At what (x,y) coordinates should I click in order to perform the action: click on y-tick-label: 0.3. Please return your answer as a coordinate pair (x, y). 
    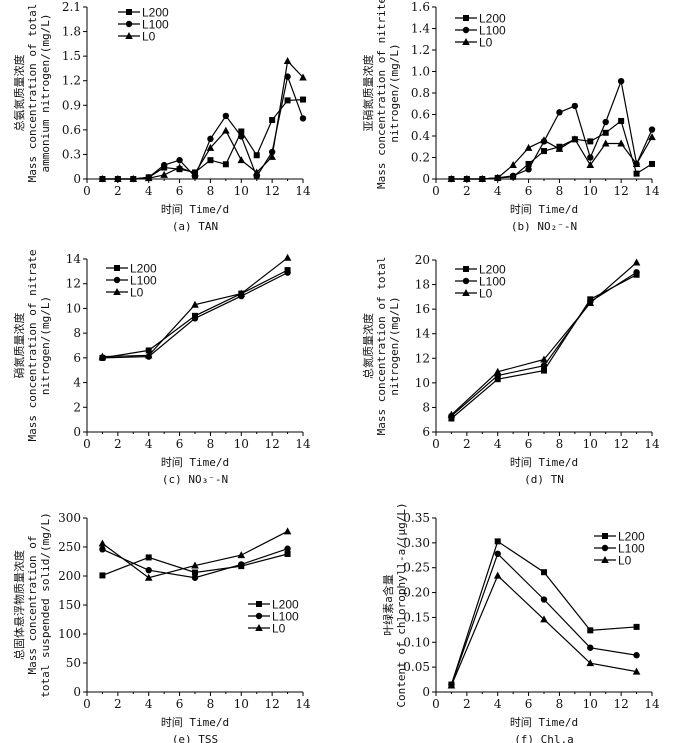
    Looking at the image, I should click on (71, 154).